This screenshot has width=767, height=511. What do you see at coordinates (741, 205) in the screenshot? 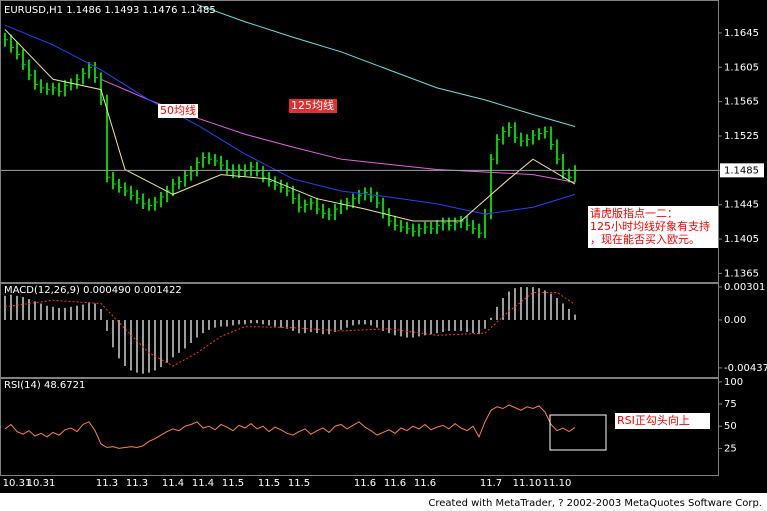
I see `y-tick-label: 1.1445` at bounding box center [741, 205].